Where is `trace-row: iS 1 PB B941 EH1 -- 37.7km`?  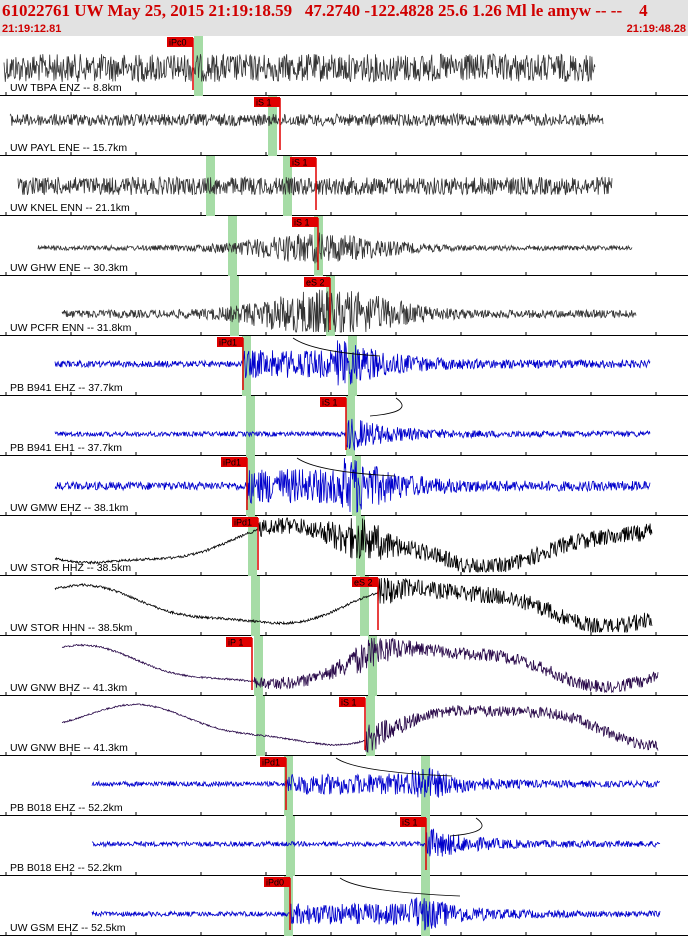
trace-row: iS 1 PB B941 EH1 -- 37.7km is located at coordinates (344, 426).